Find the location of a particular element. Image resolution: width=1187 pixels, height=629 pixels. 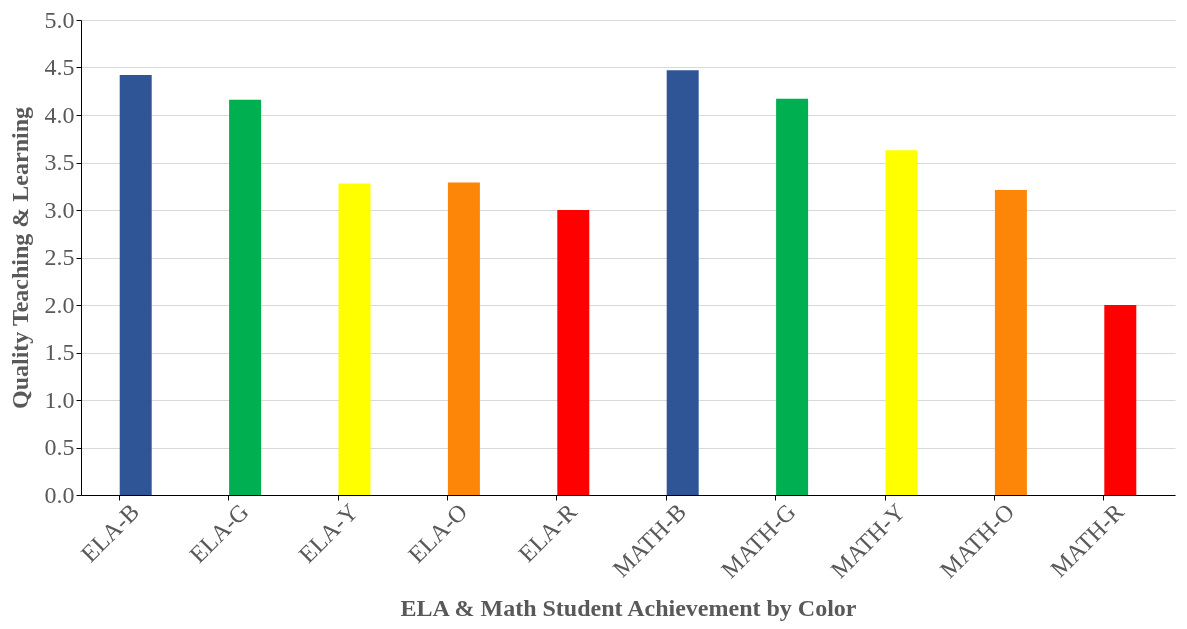

y-tick-label: 4.0 is located at coordinates (59, 114).